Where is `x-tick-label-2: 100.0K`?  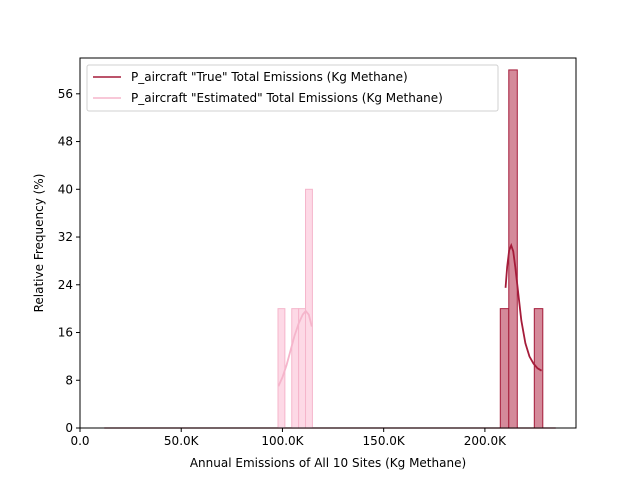 x-tick-label-2: 100.0K is located at coordinates (282, 441).